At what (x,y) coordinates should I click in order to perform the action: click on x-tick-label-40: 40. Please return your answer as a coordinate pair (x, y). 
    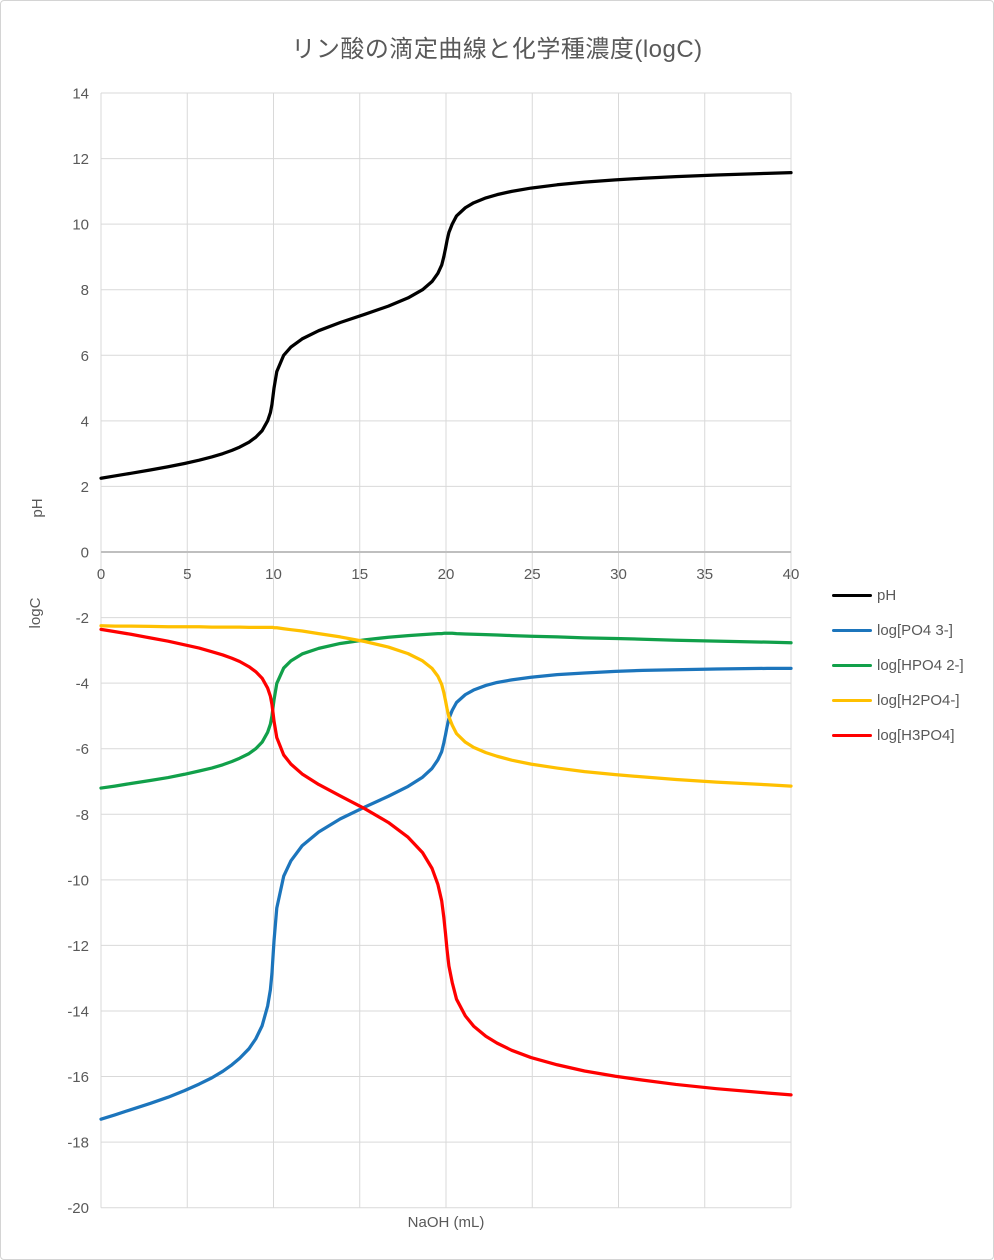
    Looking at the image, I should click on (791, 574).